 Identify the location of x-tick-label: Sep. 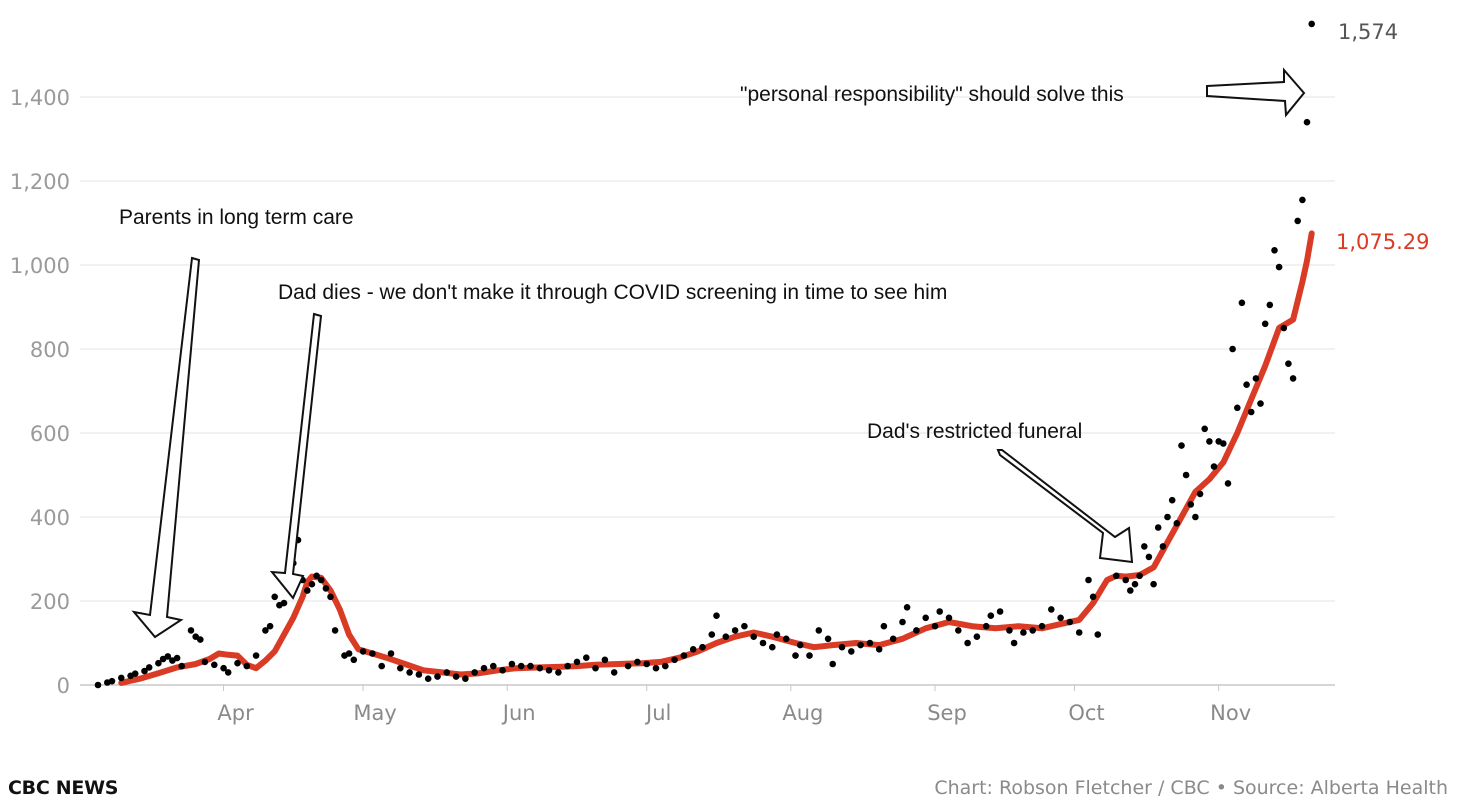
(947, 713).